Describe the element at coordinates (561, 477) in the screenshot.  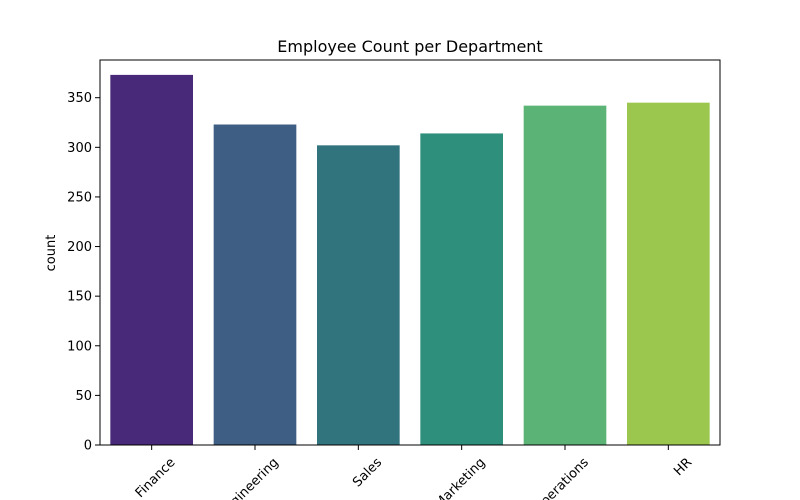
I see `x-tick-label: Operations` at that location.